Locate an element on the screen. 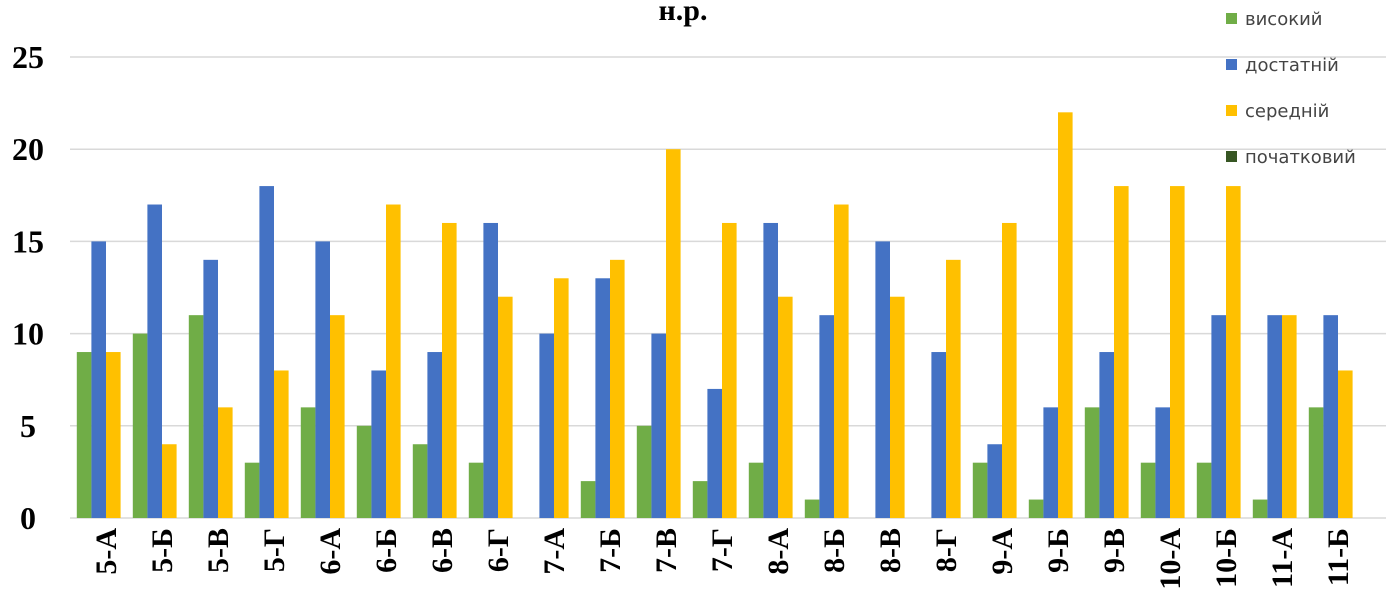 The width and height of the screenshot is (1386, 615). bar-середній-7-В is located at coordinates (673, 333).